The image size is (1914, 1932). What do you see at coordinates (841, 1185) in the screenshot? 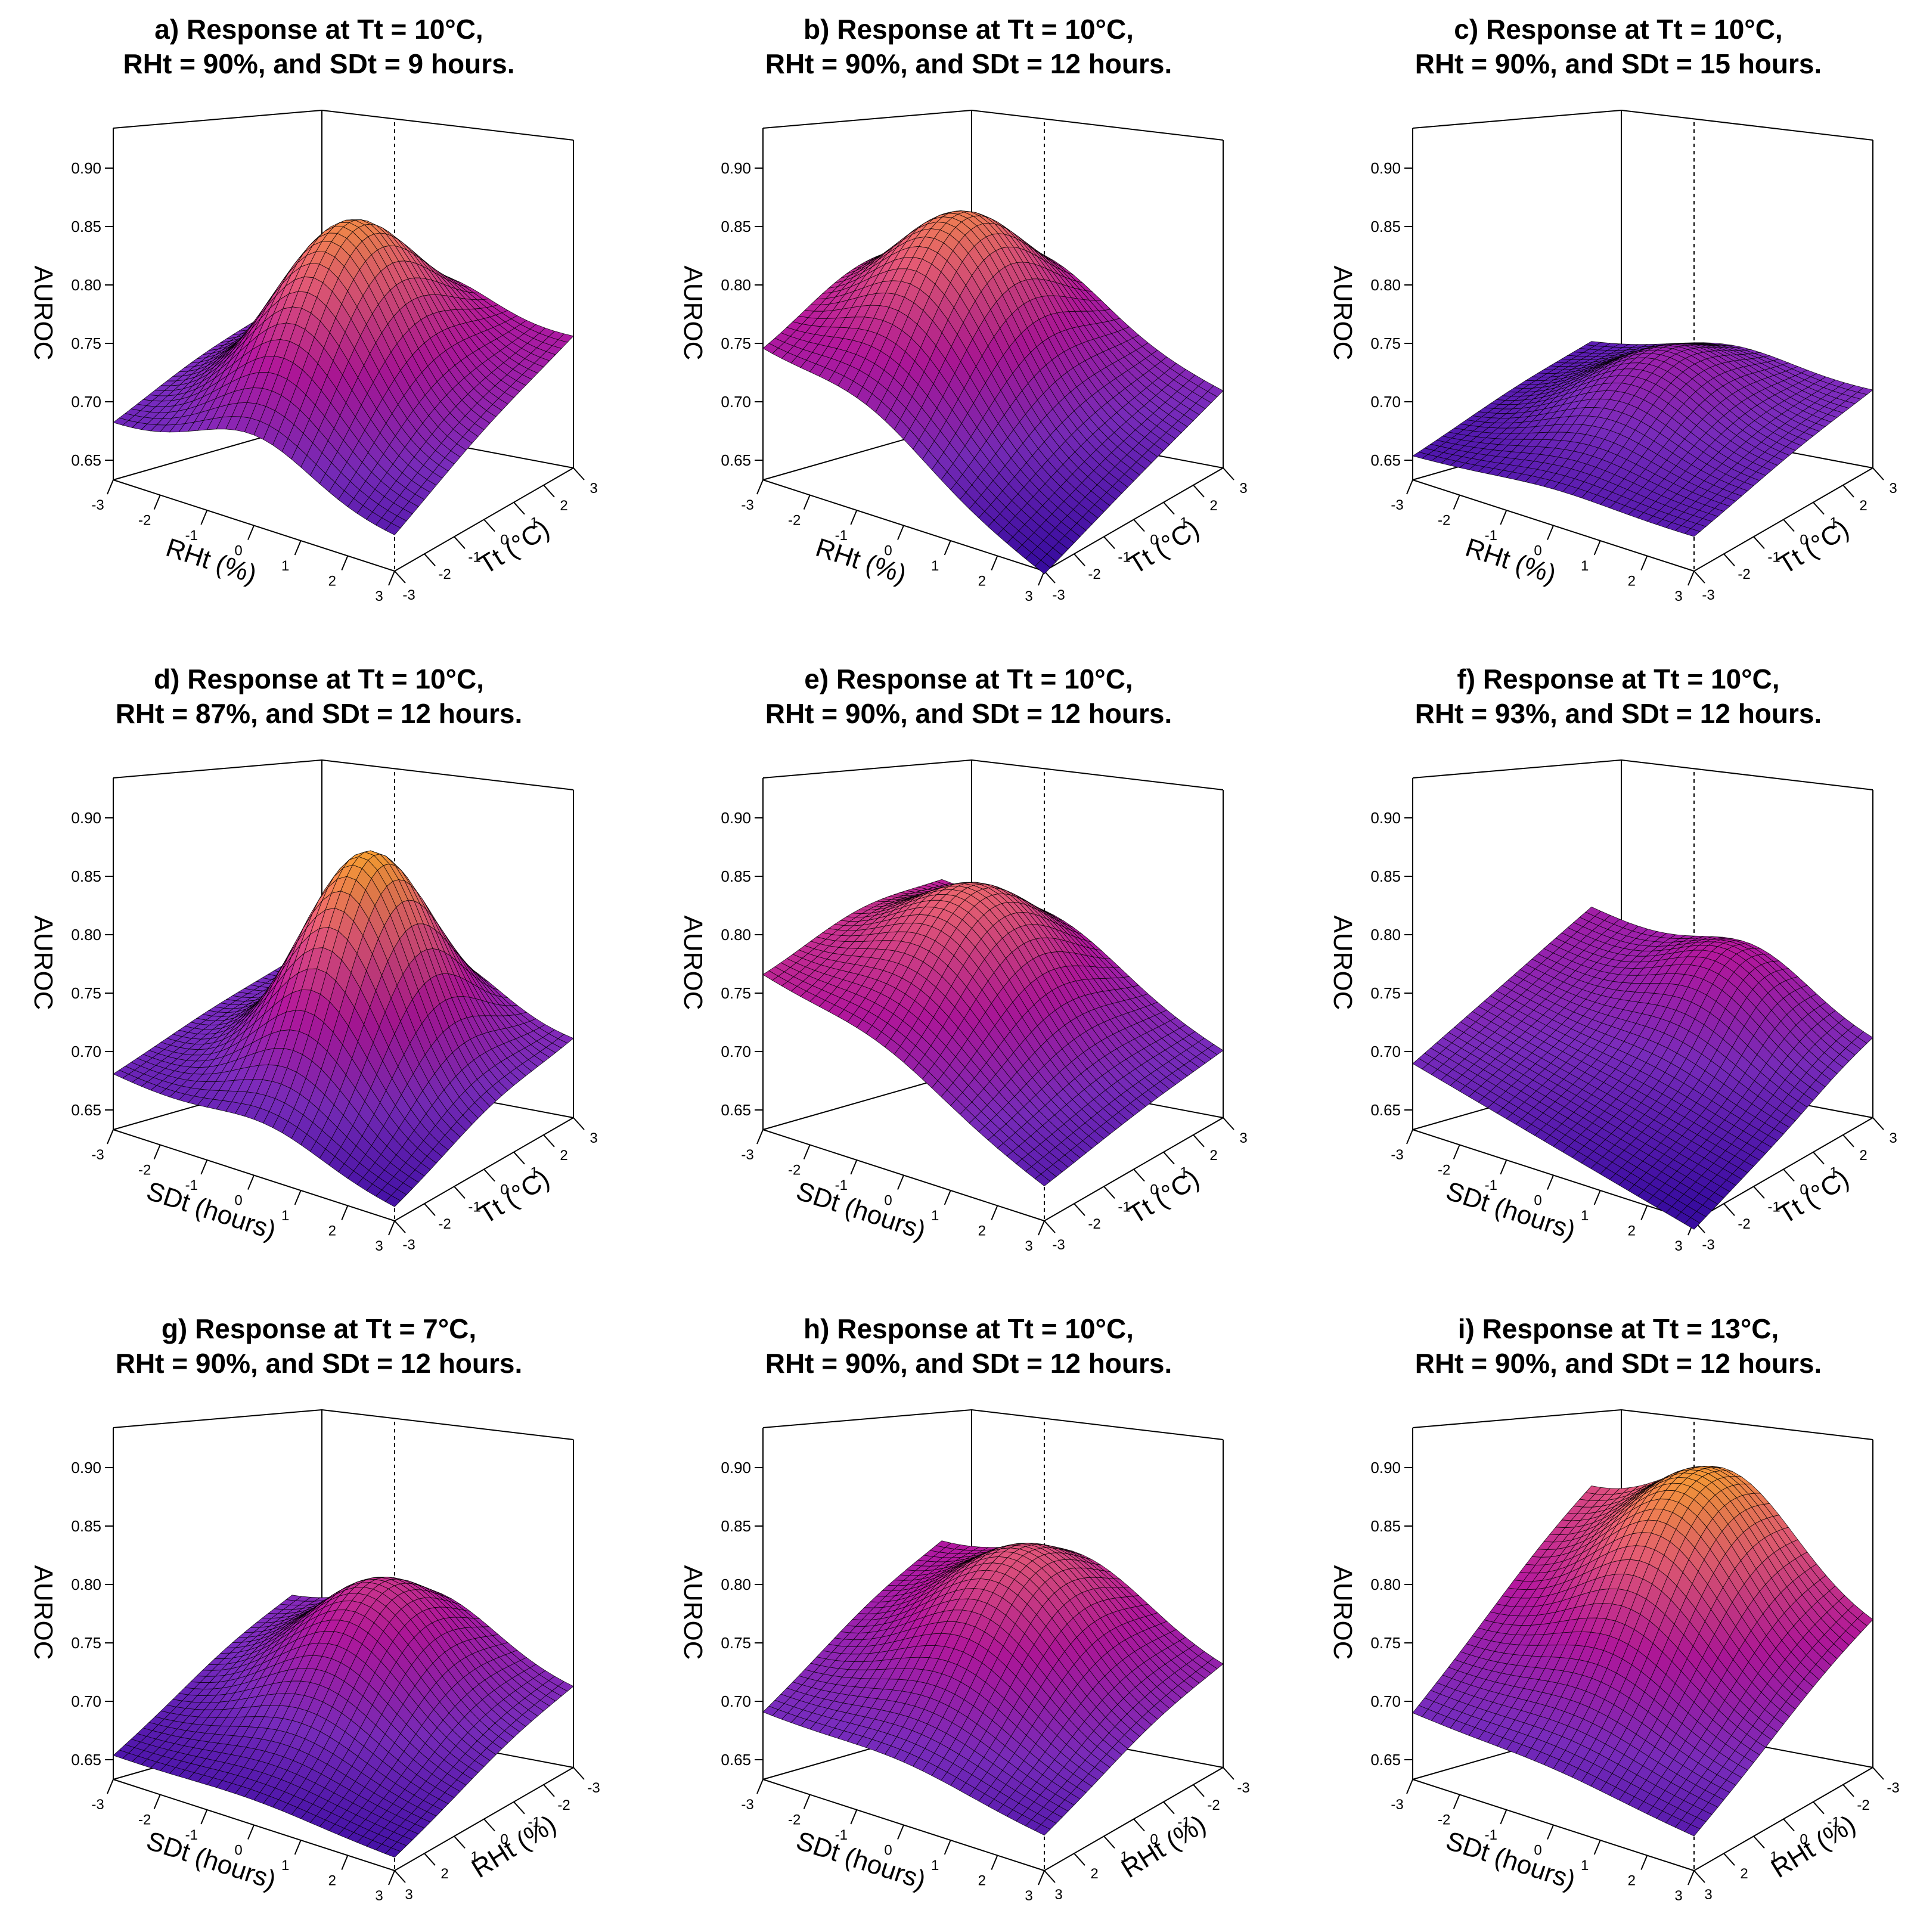
I see `x-tick-label: -1` at bounding box center [841, 1185].